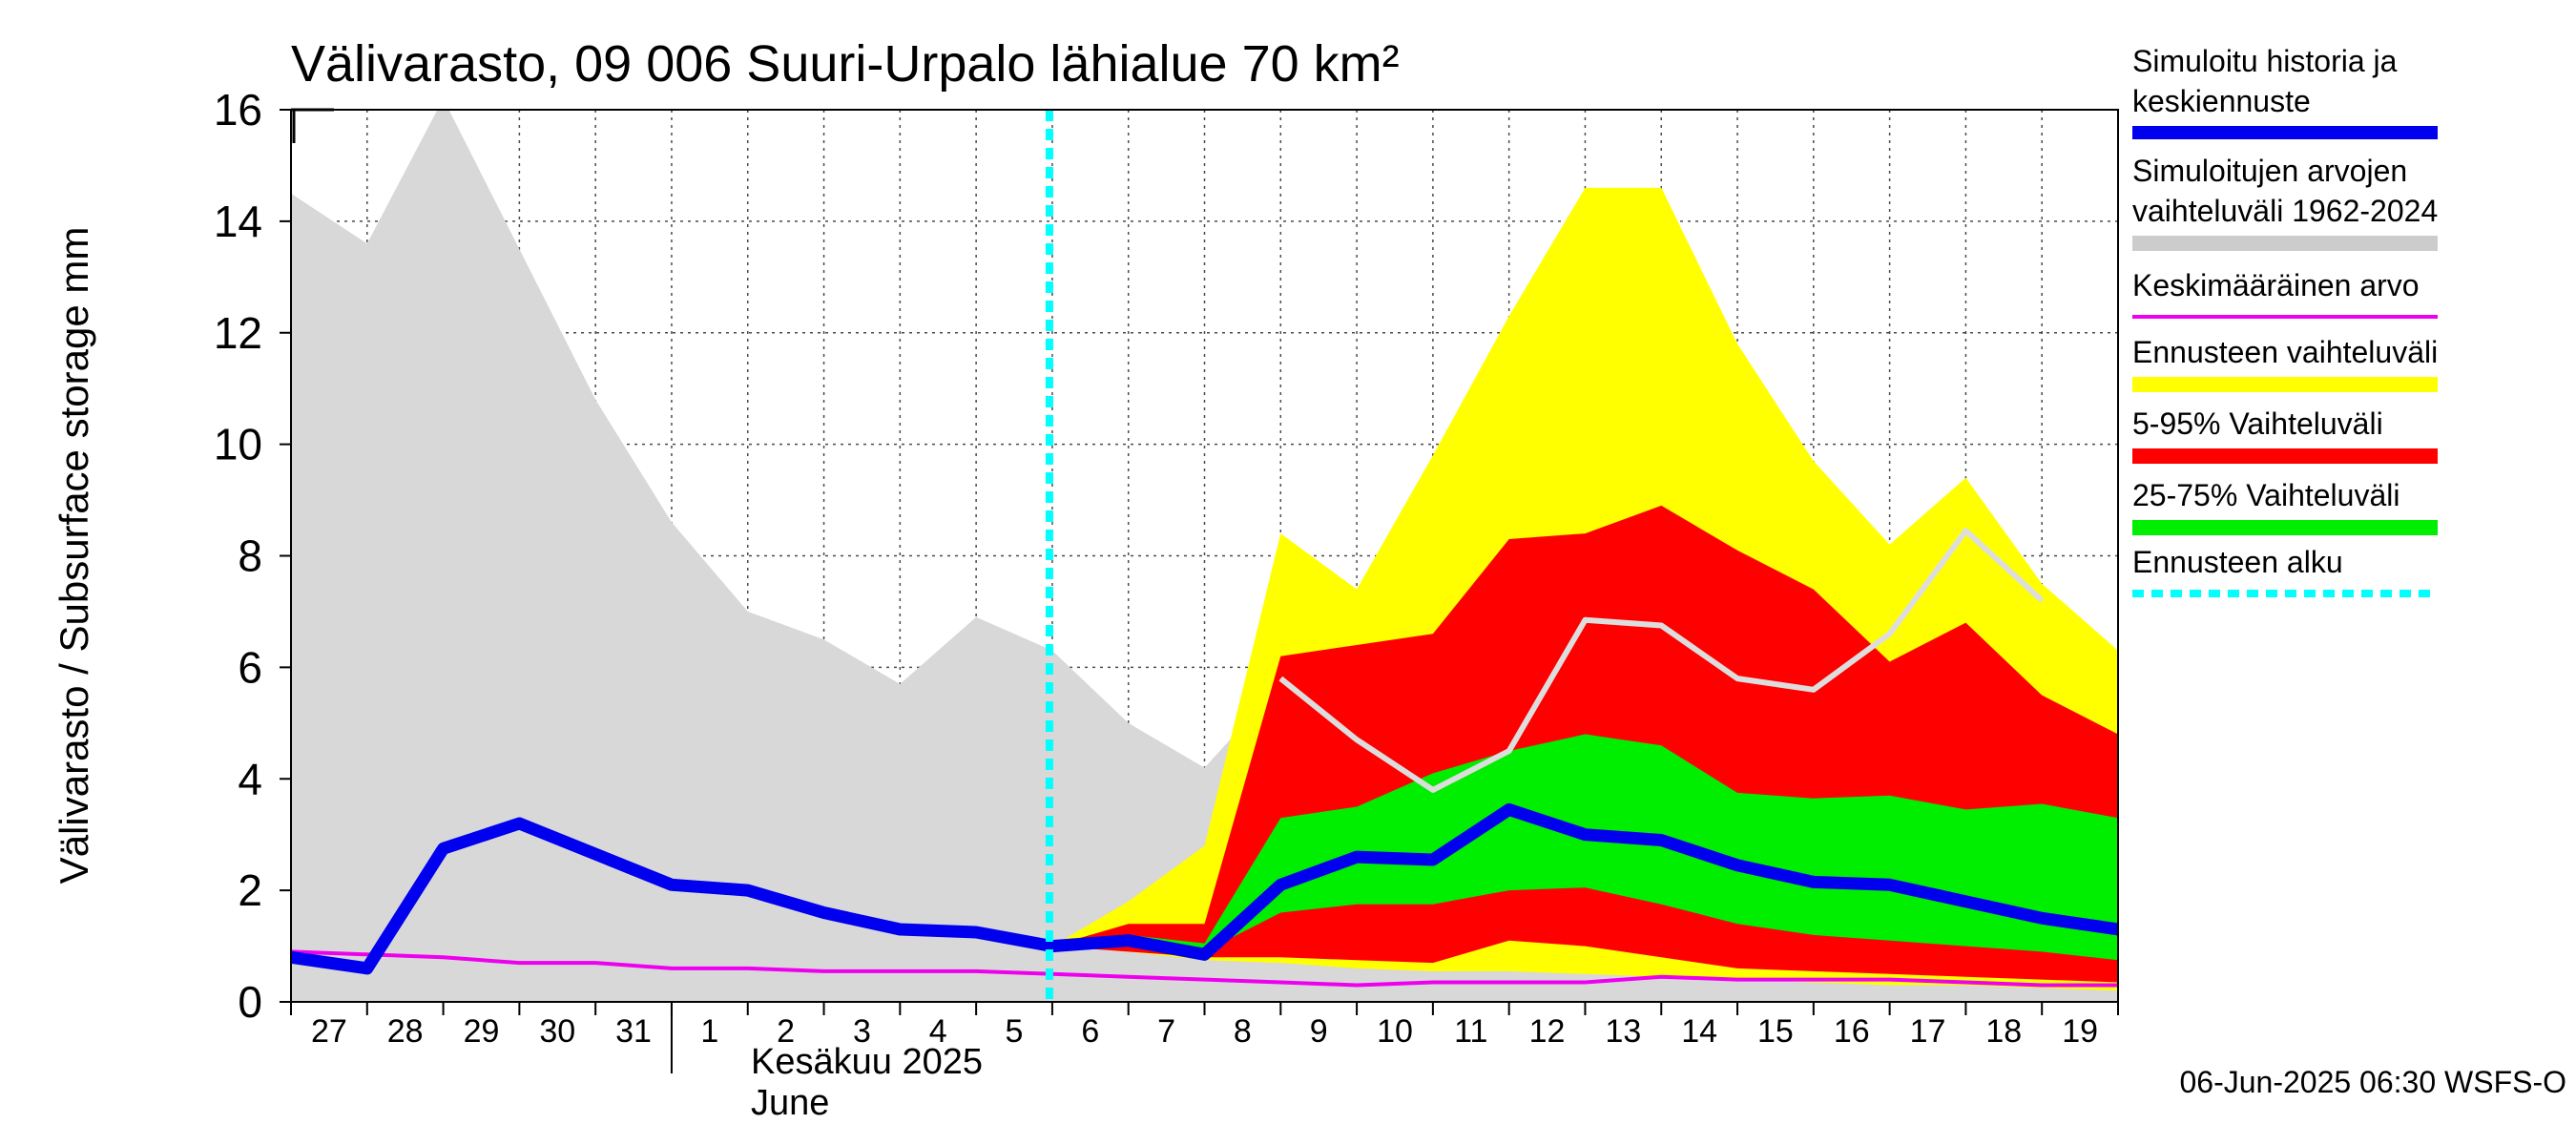 The height and width of the screenshot is (1145, 2576). Describe the element at coordinates (250, 890) in the screenshot. I see `y-tick-label: 2` at that location.